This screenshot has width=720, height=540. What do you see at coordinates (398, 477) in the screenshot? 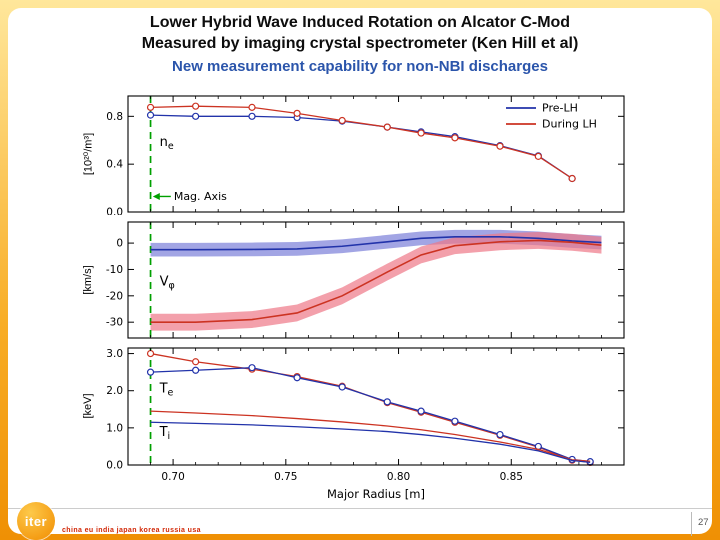
I see `svg-text: 0.80` at bounding box center [398, 477].